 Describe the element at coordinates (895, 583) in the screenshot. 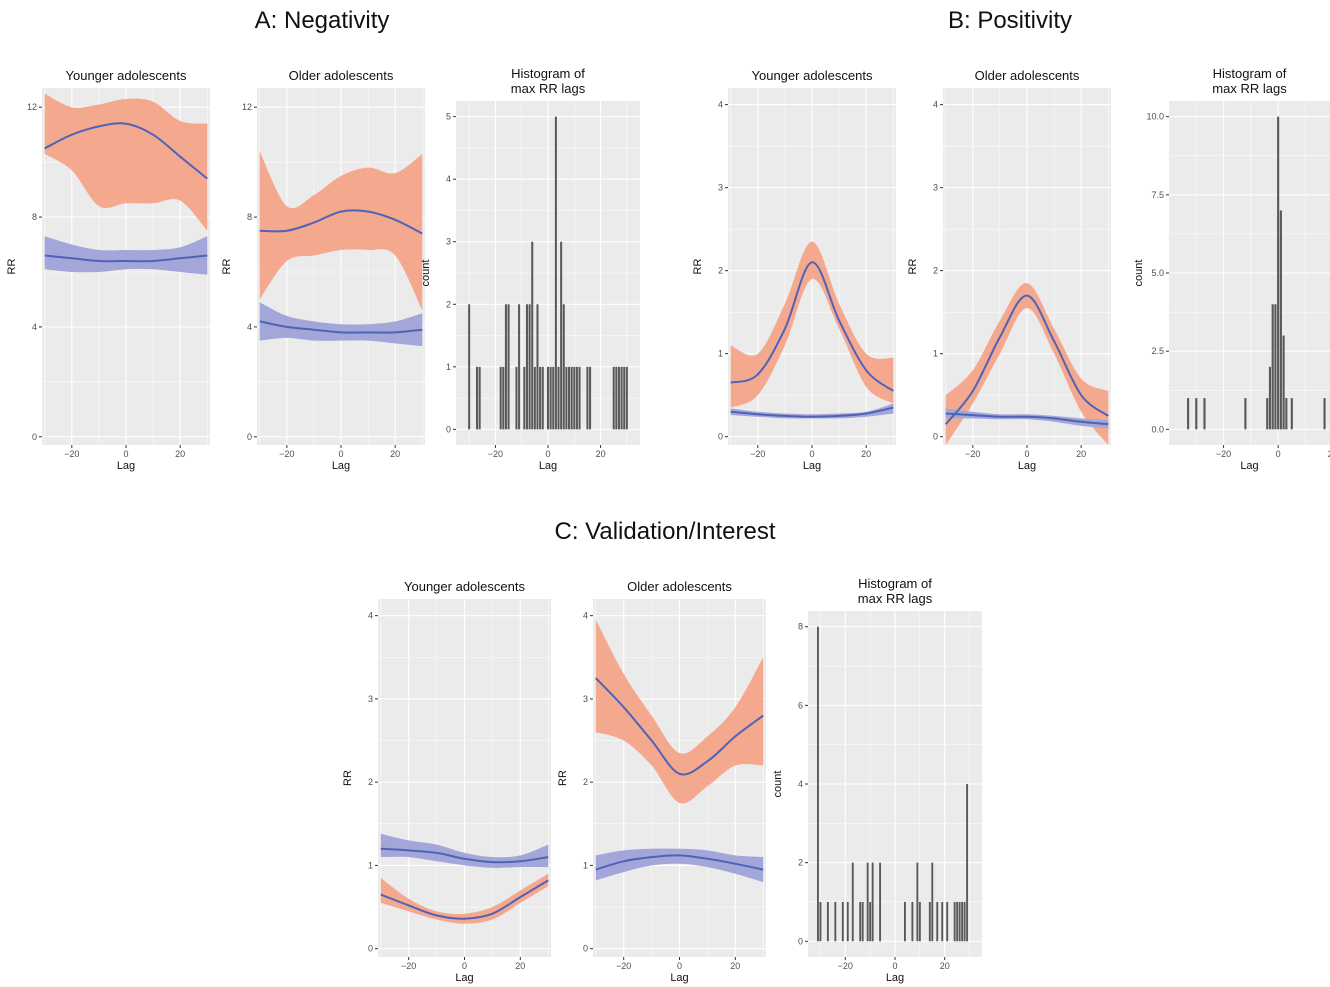

I see `panel-title-line: Histogram of` at that location.